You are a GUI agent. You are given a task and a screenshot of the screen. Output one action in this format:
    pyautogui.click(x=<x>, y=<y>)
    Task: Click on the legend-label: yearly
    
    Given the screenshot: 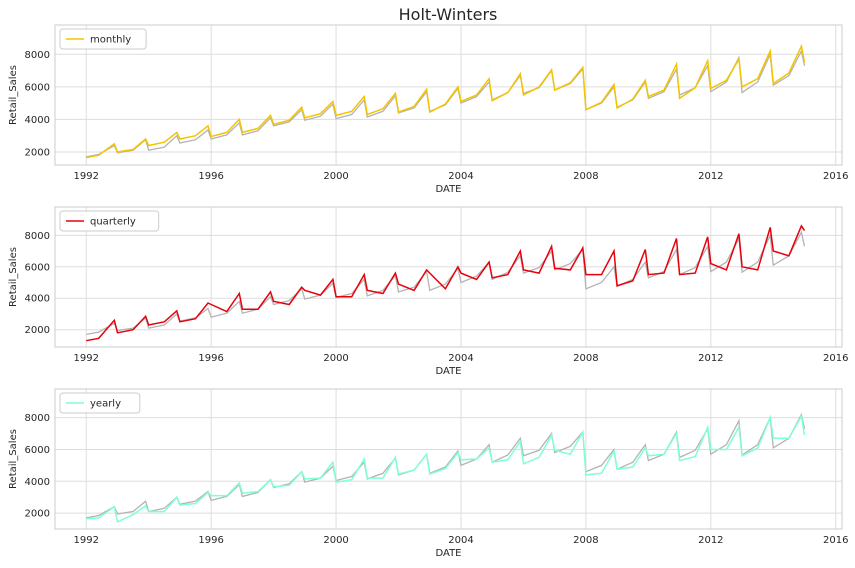 What is the action you would take?
    pyautogui.click(x=105, y=404)
    